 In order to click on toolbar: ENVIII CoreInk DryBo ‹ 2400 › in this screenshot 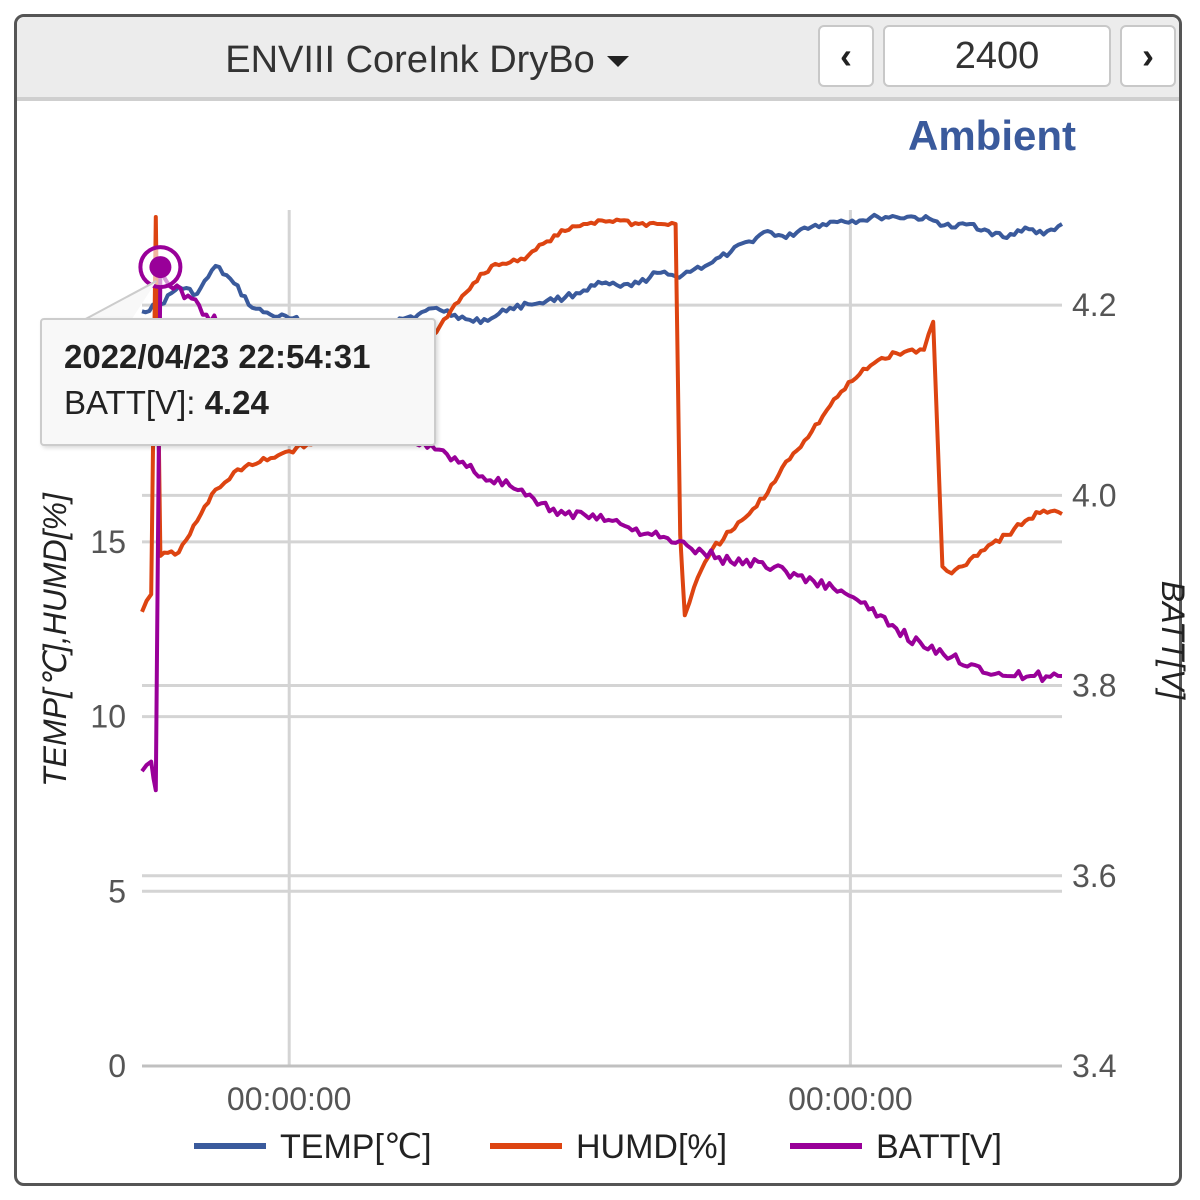, I will do `click(598, 59)`.